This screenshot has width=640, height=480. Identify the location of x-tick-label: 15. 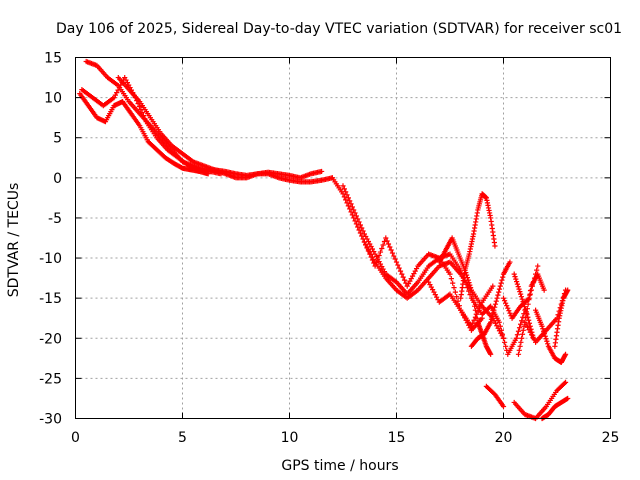
(397, 438).